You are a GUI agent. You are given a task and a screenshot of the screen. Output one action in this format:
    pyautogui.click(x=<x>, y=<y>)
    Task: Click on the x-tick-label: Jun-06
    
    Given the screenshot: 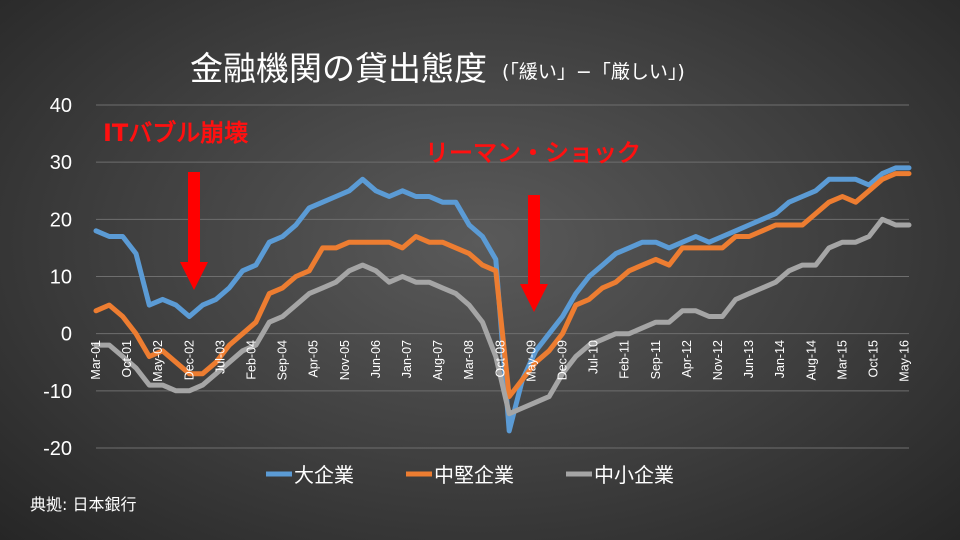 What is the action you would take?
    pyautogui.click(x=376, y=359)
    